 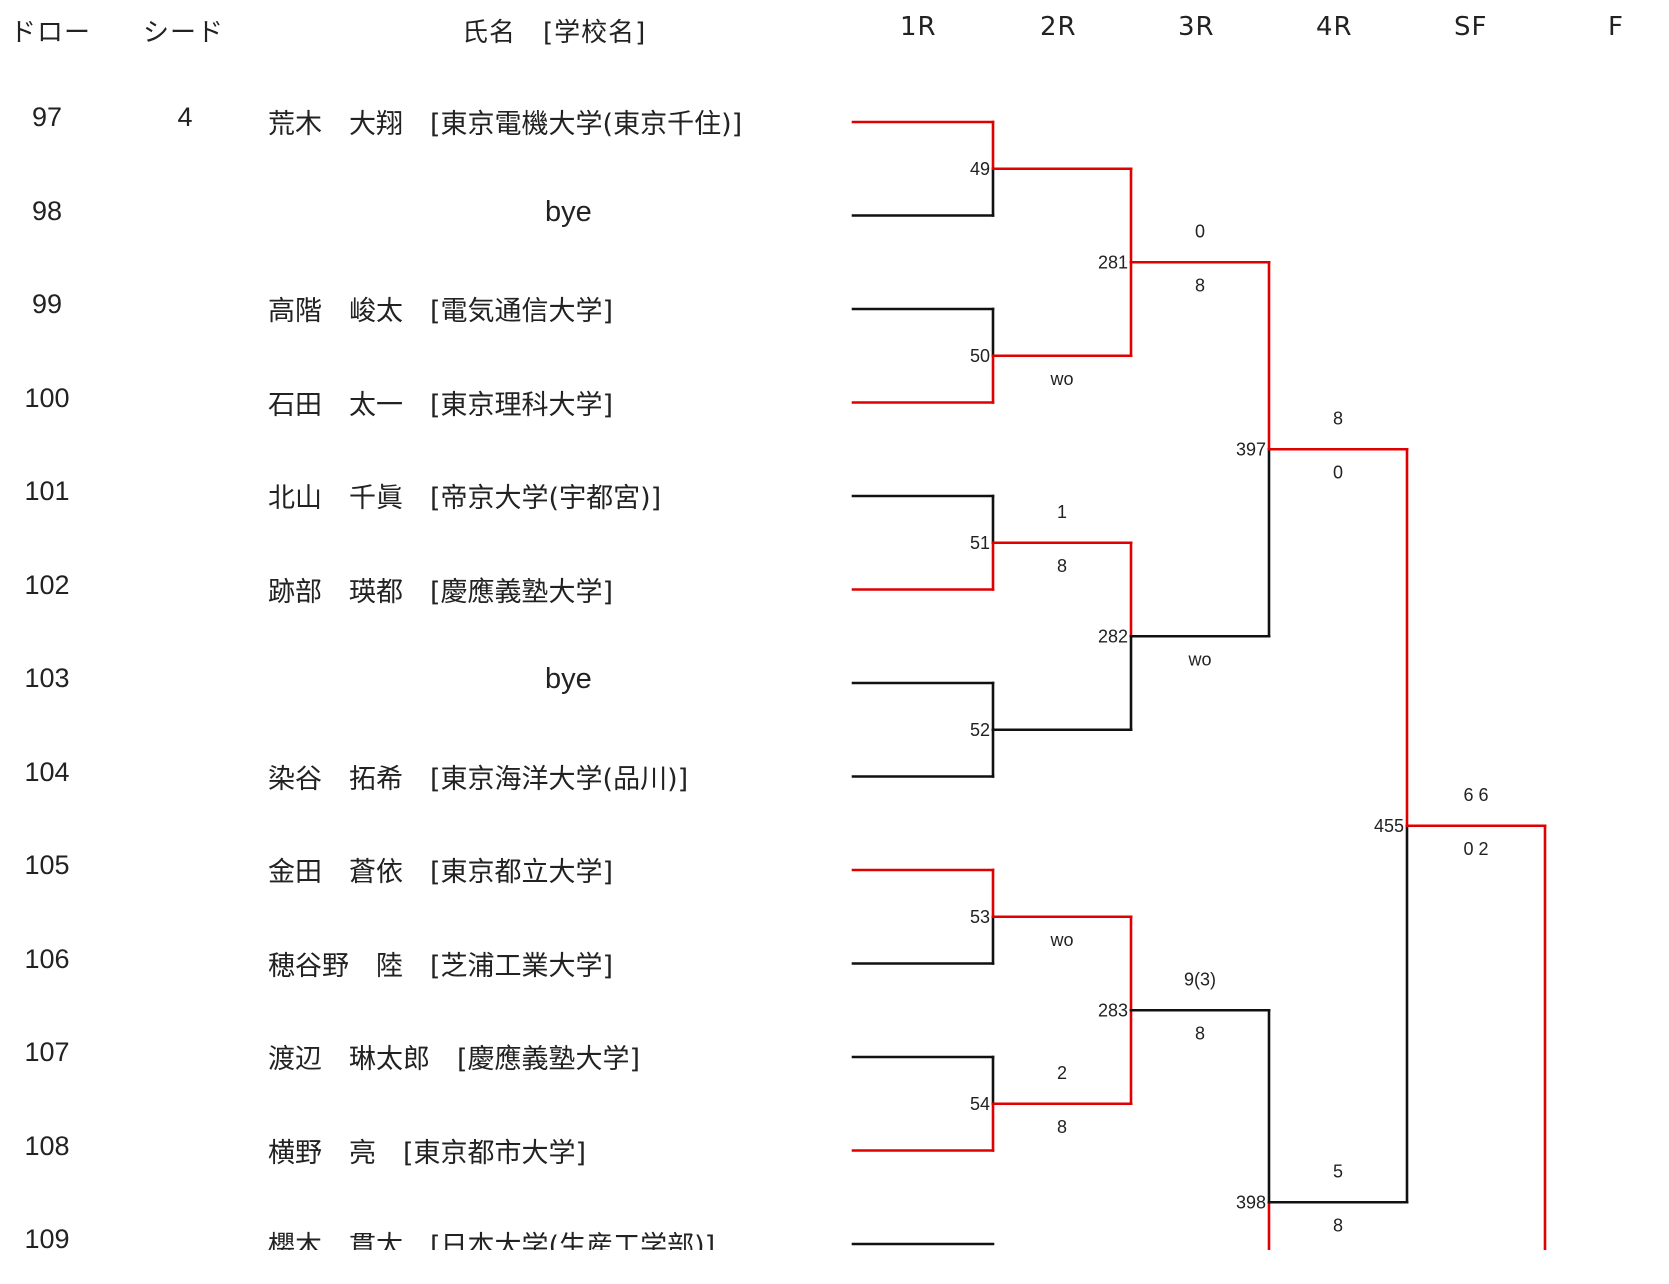 What do you see at coordinates (1251, 449) in the screenshot?
I see `match-number: 397` at bounding box center [1251, 449].